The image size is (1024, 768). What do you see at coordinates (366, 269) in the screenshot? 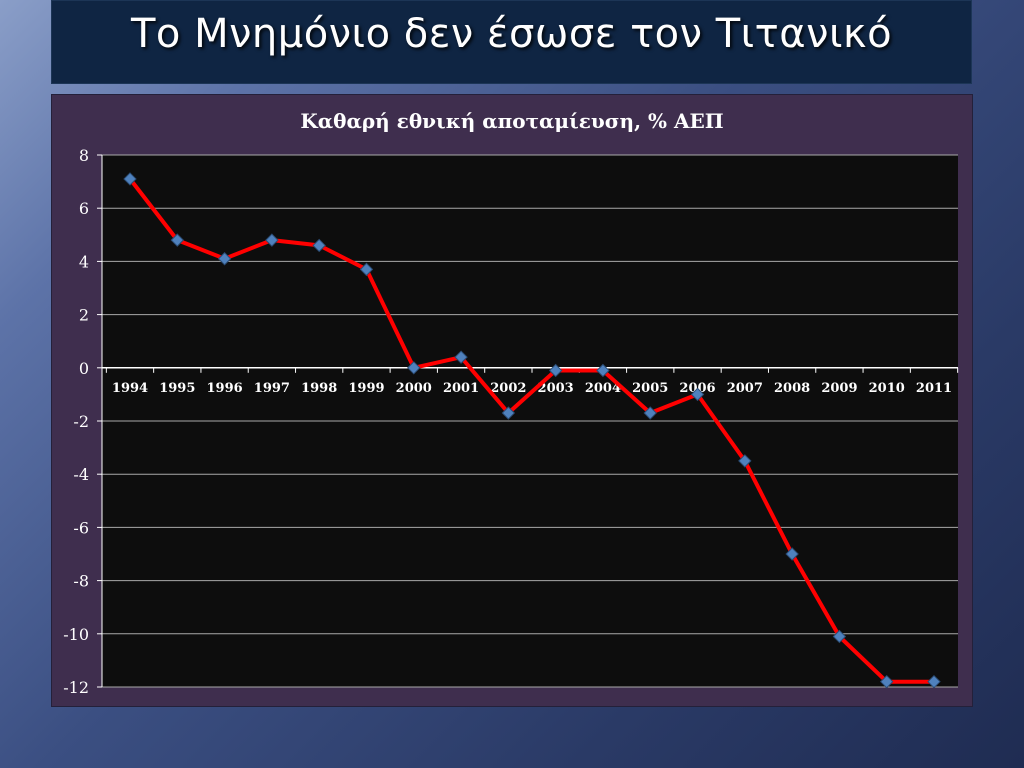
I see `data-point-1999` at bounding box center [366, 269].